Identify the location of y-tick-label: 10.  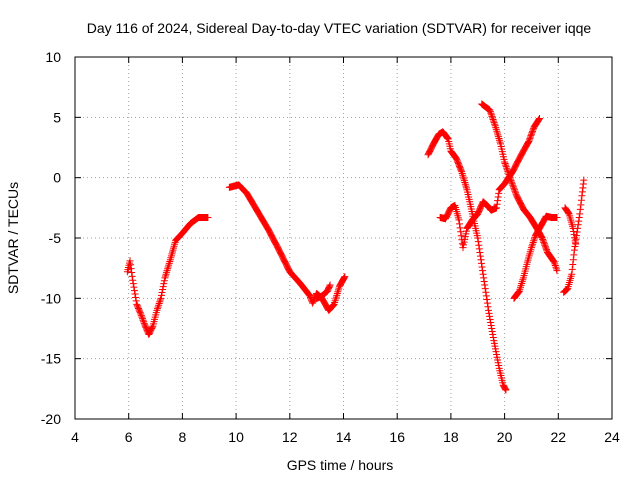
(53, 57).